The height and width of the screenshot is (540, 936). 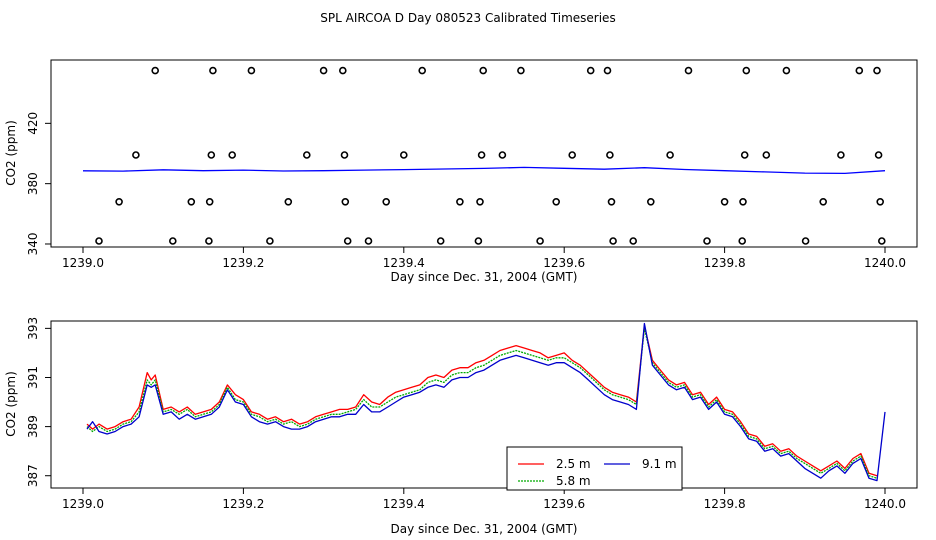 I want to click on y-tick-label: 420, so click(x=33, y=123).